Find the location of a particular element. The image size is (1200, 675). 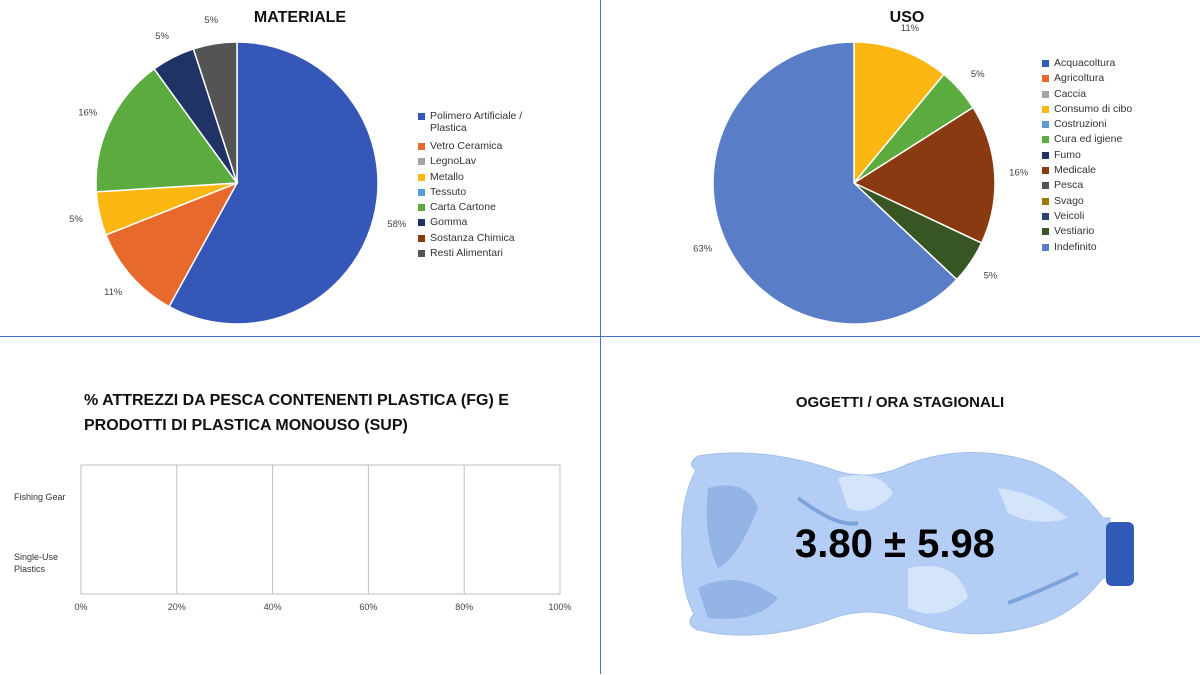

materiale-data-label: 58% is located at coordinates (397, 224).